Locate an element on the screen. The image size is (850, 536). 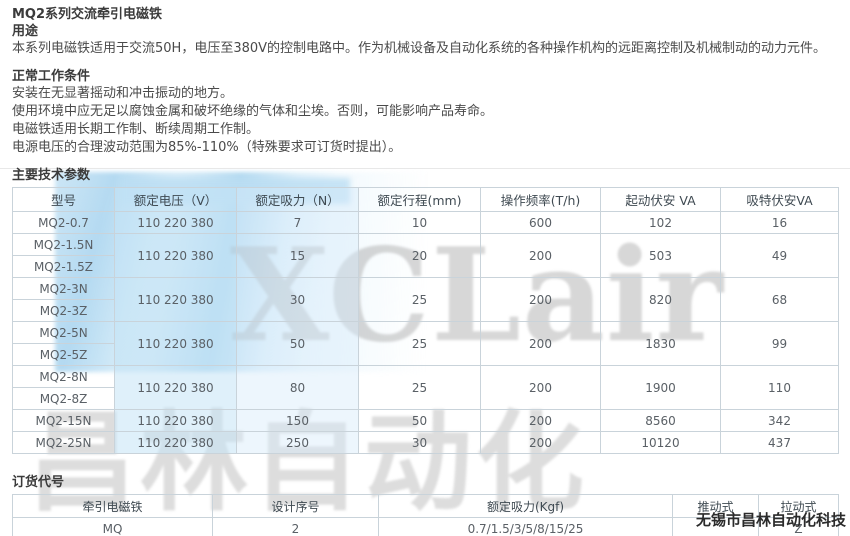
condition-line-4: 电源电压的合理波动范围为85%-110%（特殊要求可订货时提出）。 is located at coordinates (207, 147).